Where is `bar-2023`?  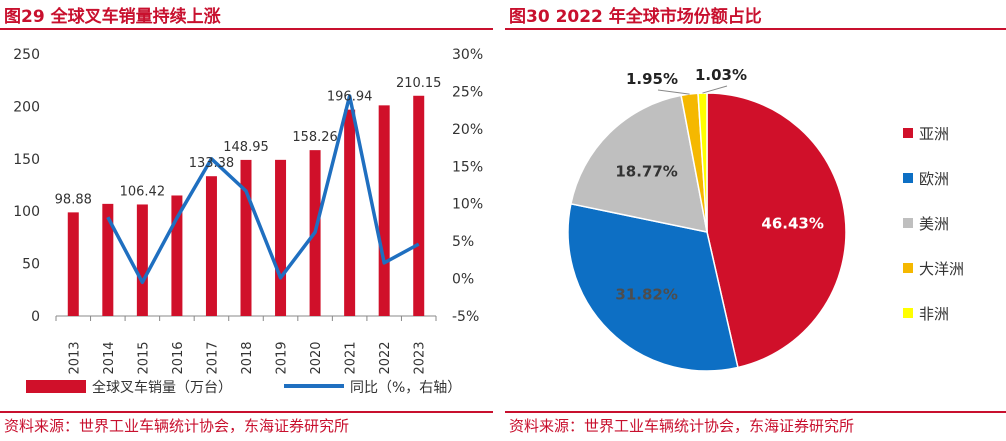 bar-2023 is located at coordinates (419, 205).